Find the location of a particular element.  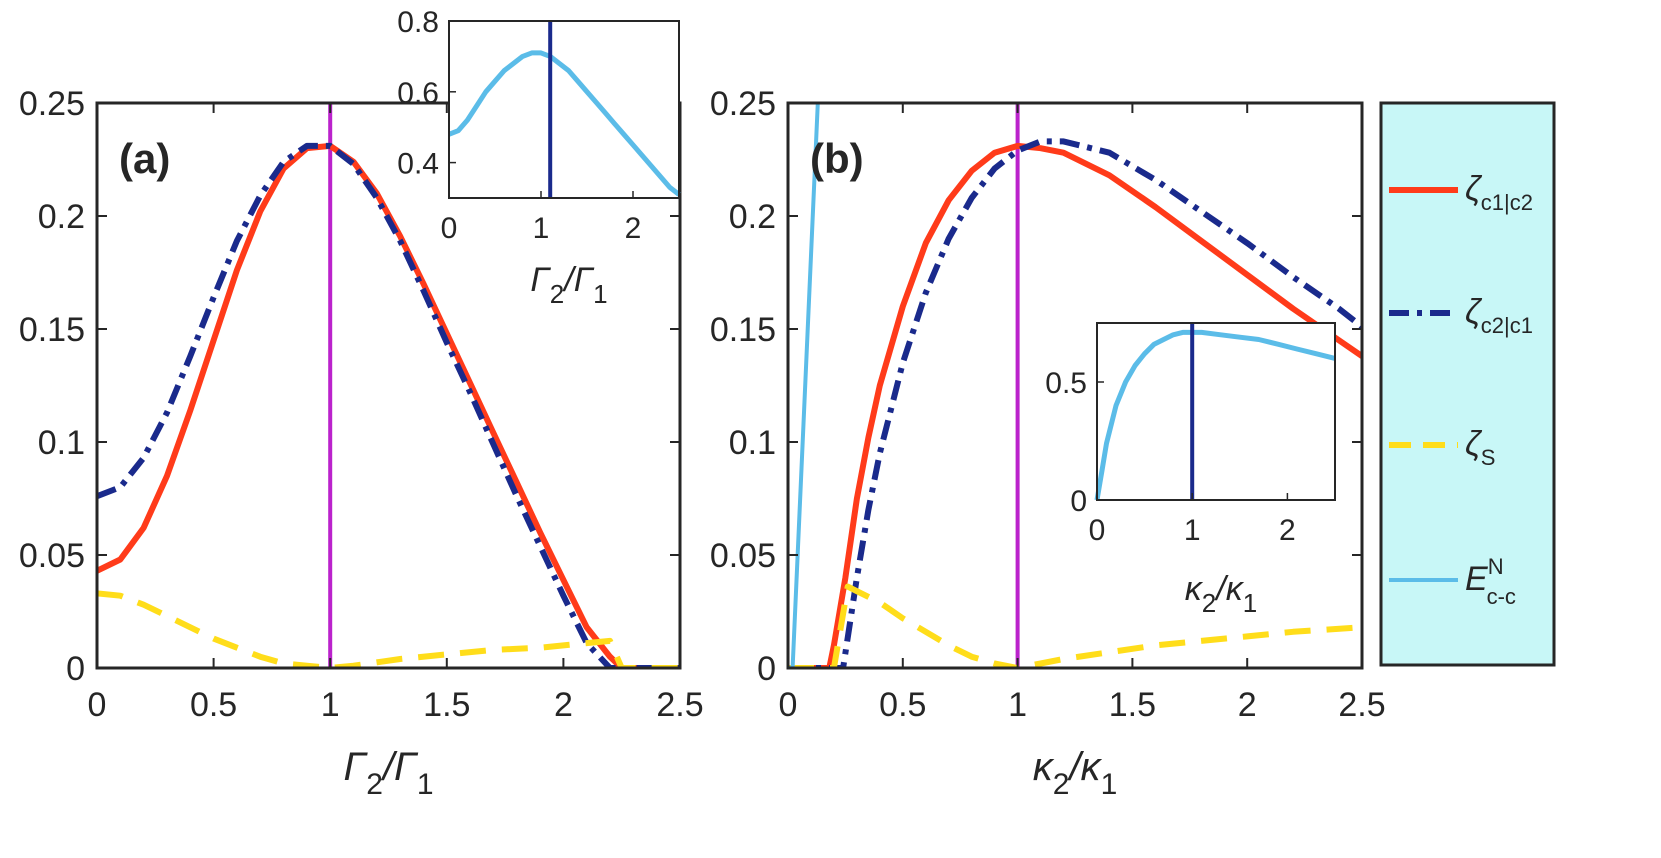

legend-label-2: ζS is located at coordinates (1480, 447).